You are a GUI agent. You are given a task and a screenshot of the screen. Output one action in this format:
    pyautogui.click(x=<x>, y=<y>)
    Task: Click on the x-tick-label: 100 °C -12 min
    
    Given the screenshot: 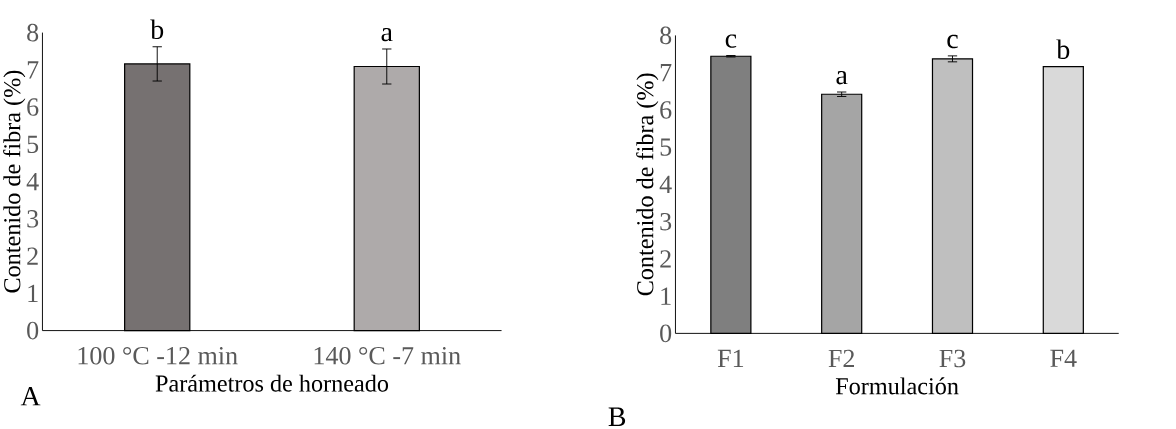 What is the action you would take?
    pyautogui.click(x=158, y=355)
    